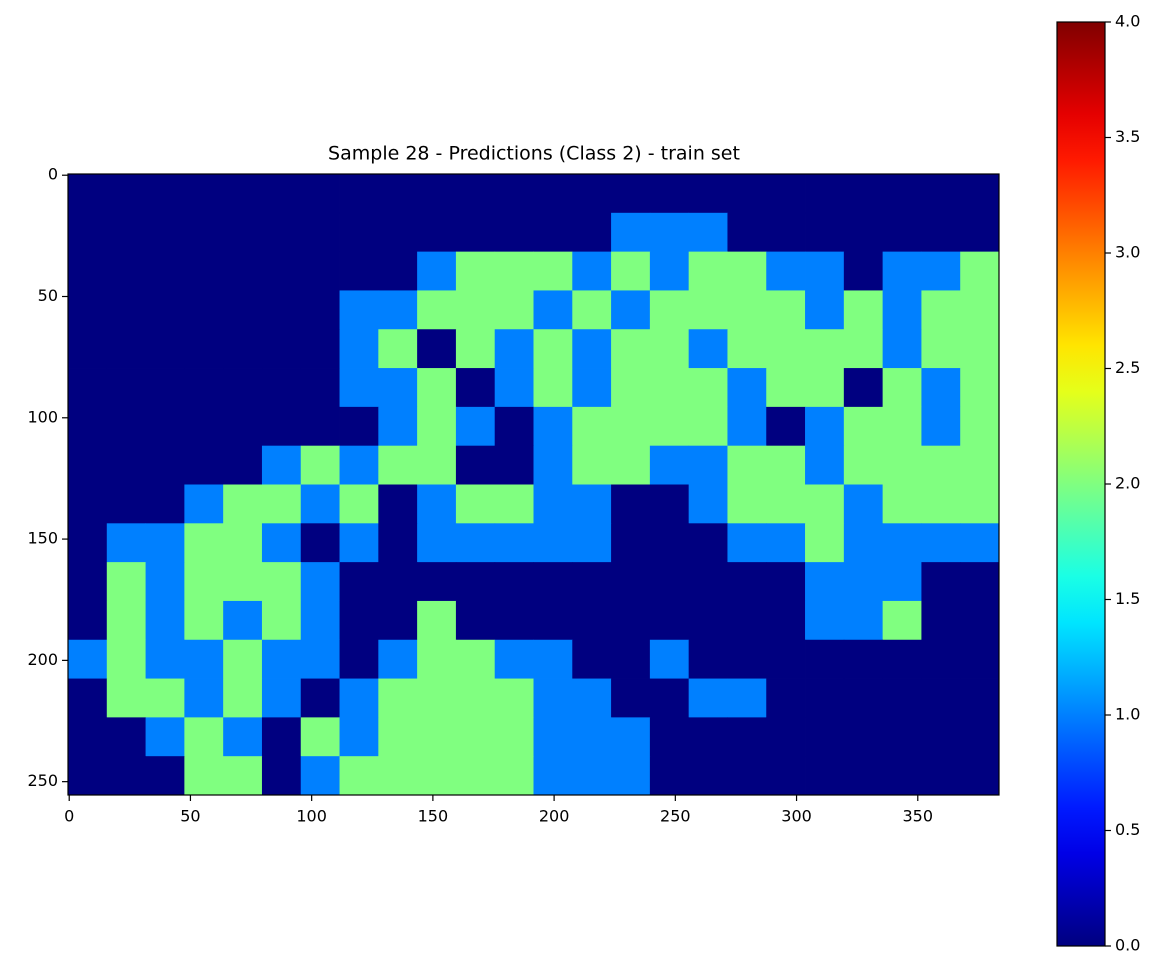 The height and width of the screenshot is (974, 1166). What do you see at coordinates (1127, 21) in the screenshot?
I see `colorbar-tick-label: 4.0` at bounding box center [1127, 21].